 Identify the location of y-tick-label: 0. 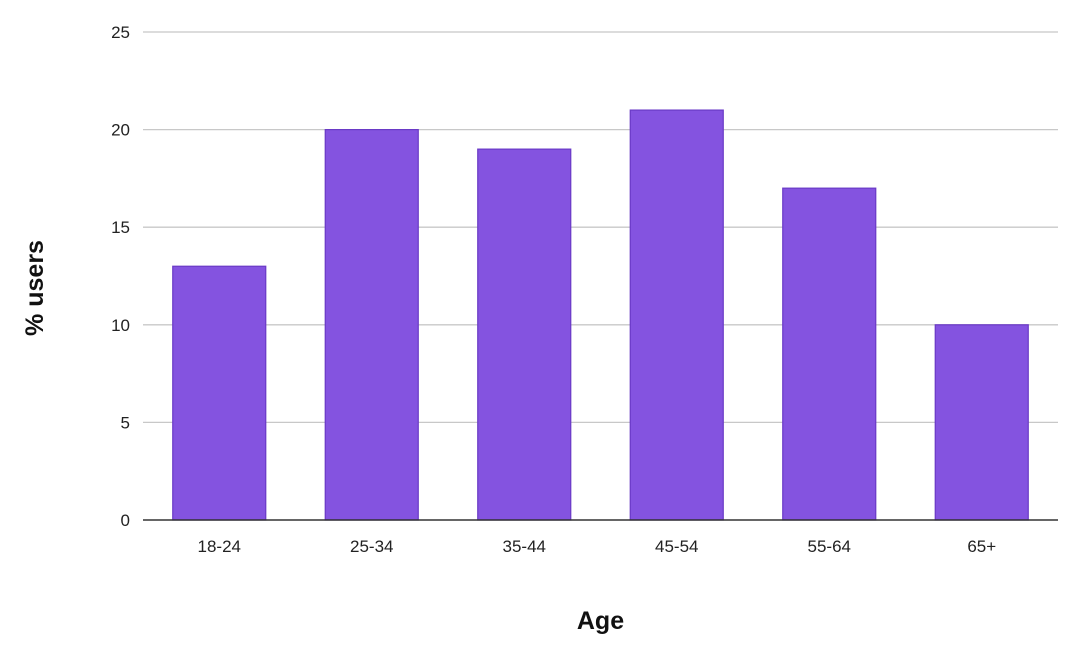
(125, 520).